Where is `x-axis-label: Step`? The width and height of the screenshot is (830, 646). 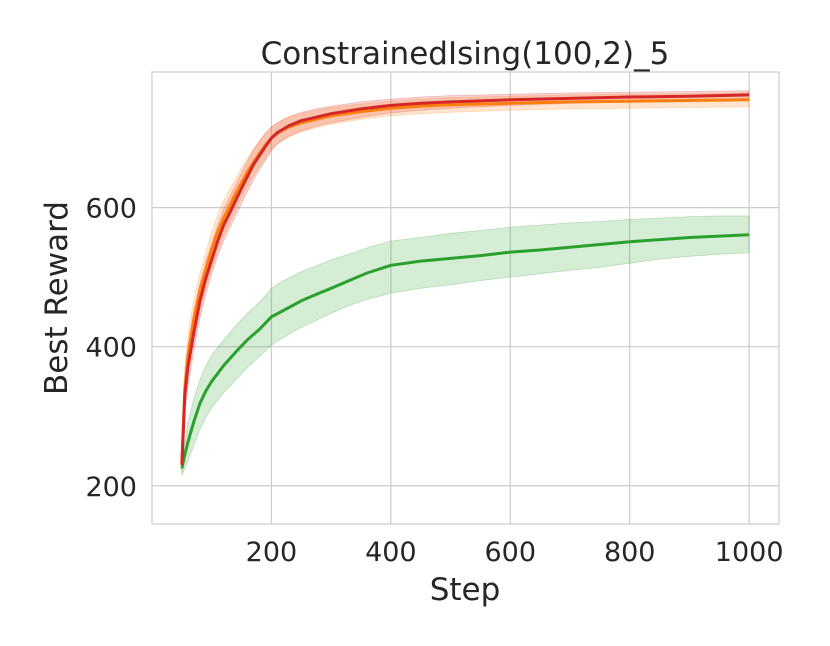
x-axis-label: Step is located at coordinates (465, 590).